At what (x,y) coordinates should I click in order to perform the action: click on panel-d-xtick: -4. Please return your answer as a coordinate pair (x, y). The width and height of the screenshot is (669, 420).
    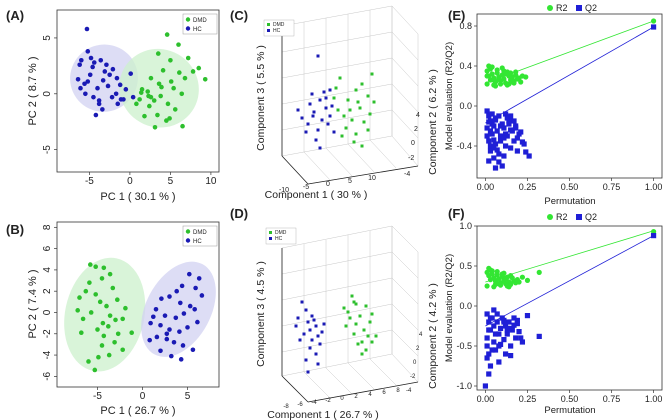
    Looking at the image, I should click on (314, 403).